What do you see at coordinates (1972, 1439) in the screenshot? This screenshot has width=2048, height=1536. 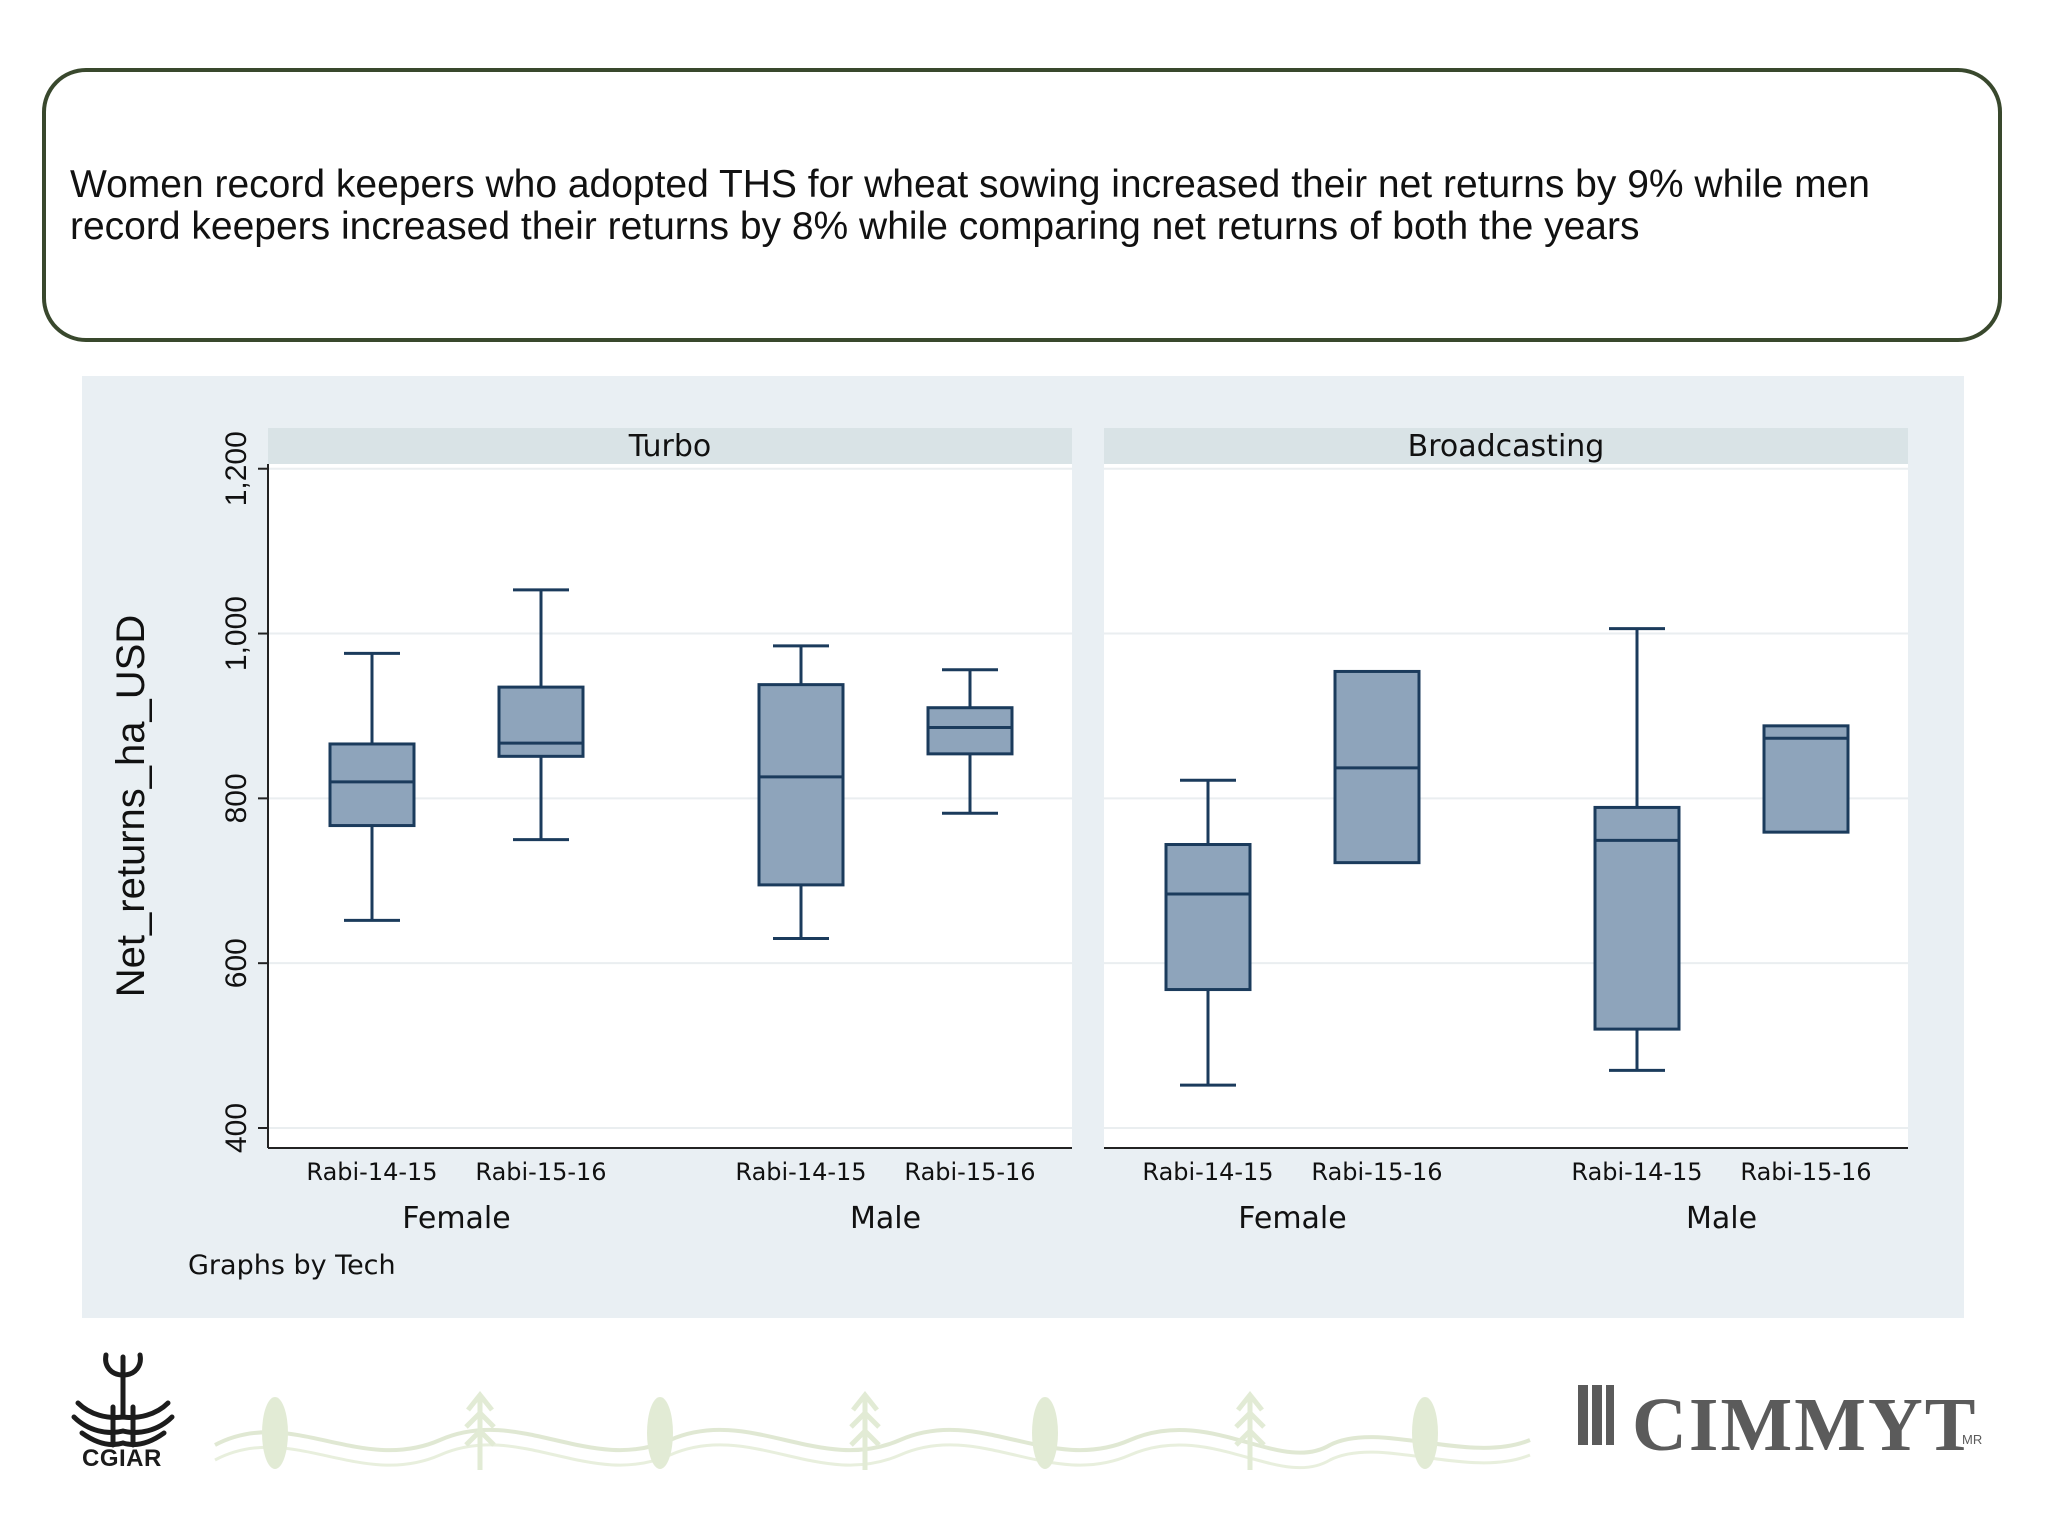 I see `cimmyt-registered-mark: MR` at bounding box center [1972, 1439].